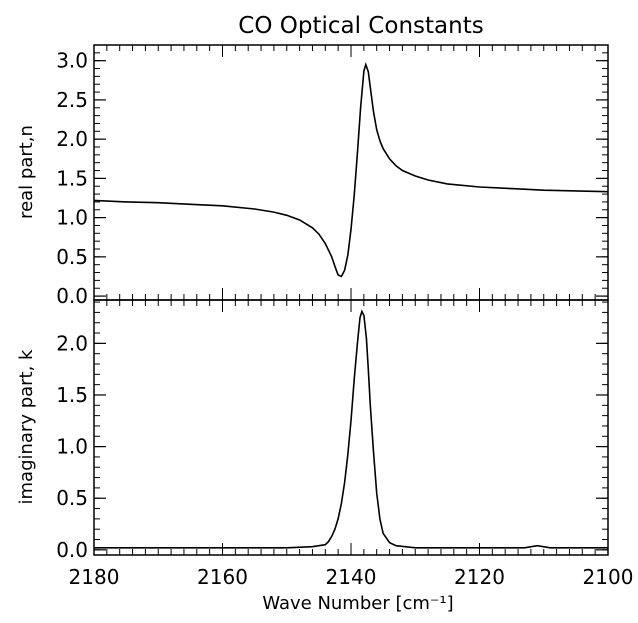 Image resolution: width=638 pixels, height=623 pixels. I want to click on x-axis-label: Wave Number [cm⁻¹], so click(357, 603).